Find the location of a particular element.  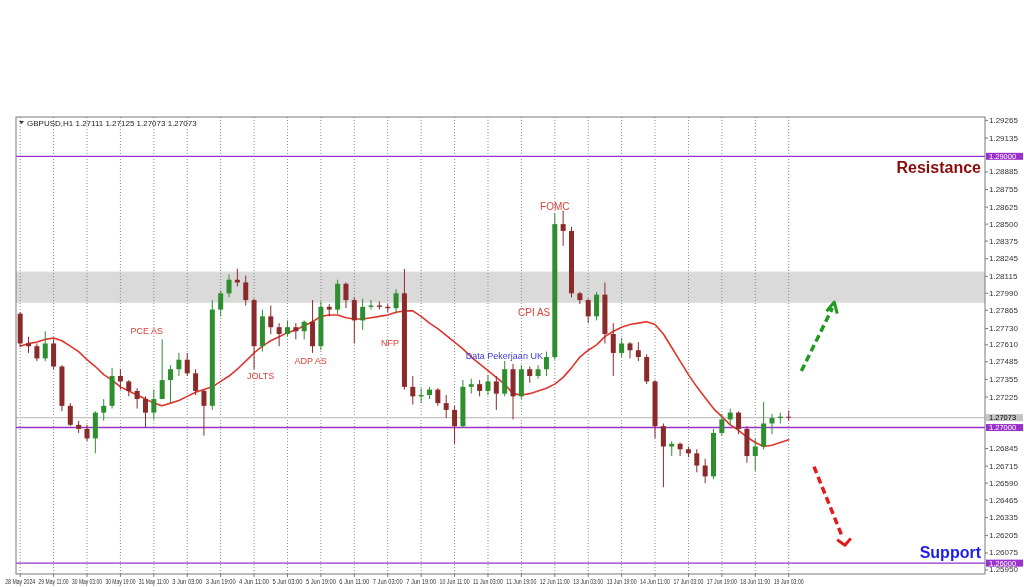

annotation: Resistance is located at coordinates (939, 167).